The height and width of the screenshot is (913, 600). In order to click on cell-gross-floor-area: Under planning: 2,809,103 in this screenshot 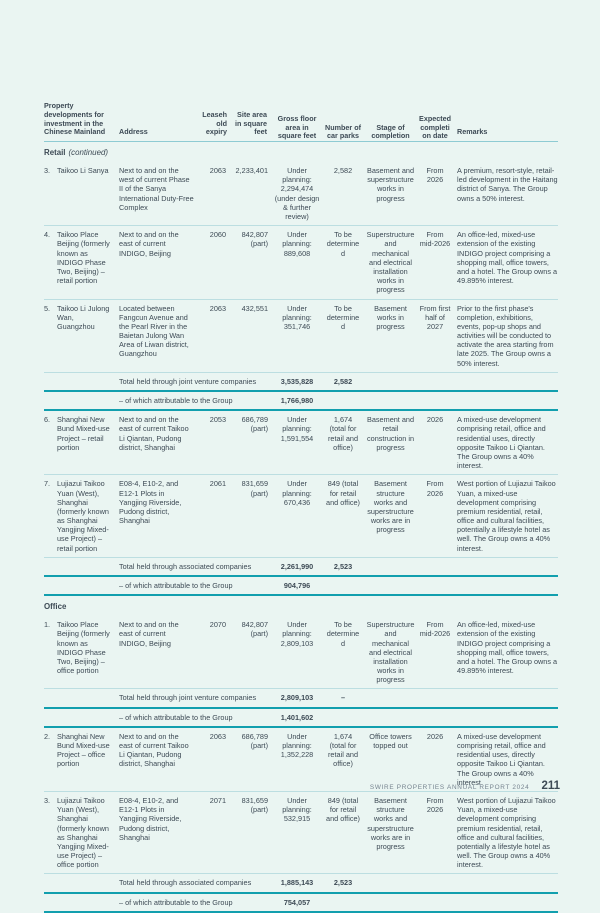, I will do `click(297, 634)`.